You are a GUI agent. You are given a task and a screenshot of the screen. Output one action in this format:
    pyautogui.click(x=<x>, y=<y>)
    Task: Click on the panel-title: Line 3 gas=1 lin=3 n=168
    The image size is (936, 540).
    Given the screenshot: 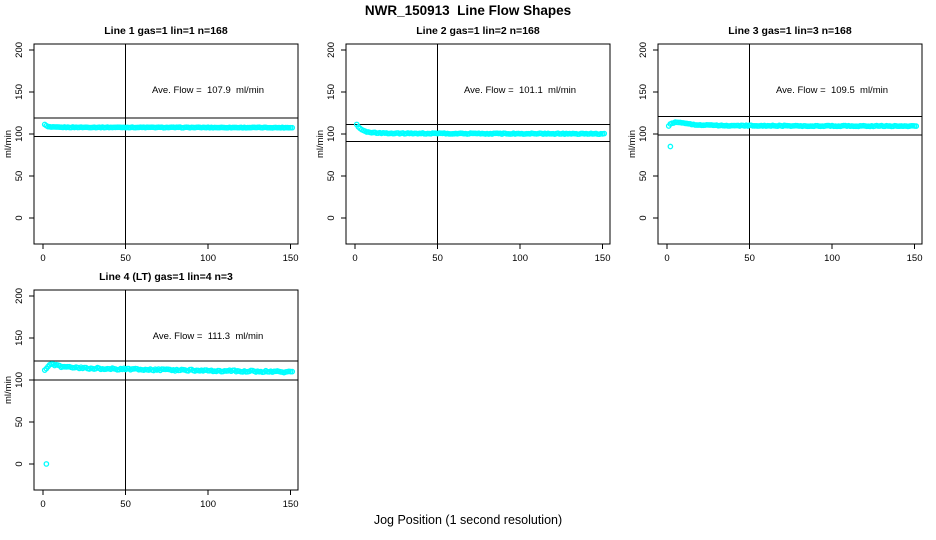 What is the action you would take?
    pyautogui.click(x=790, y=31)
    